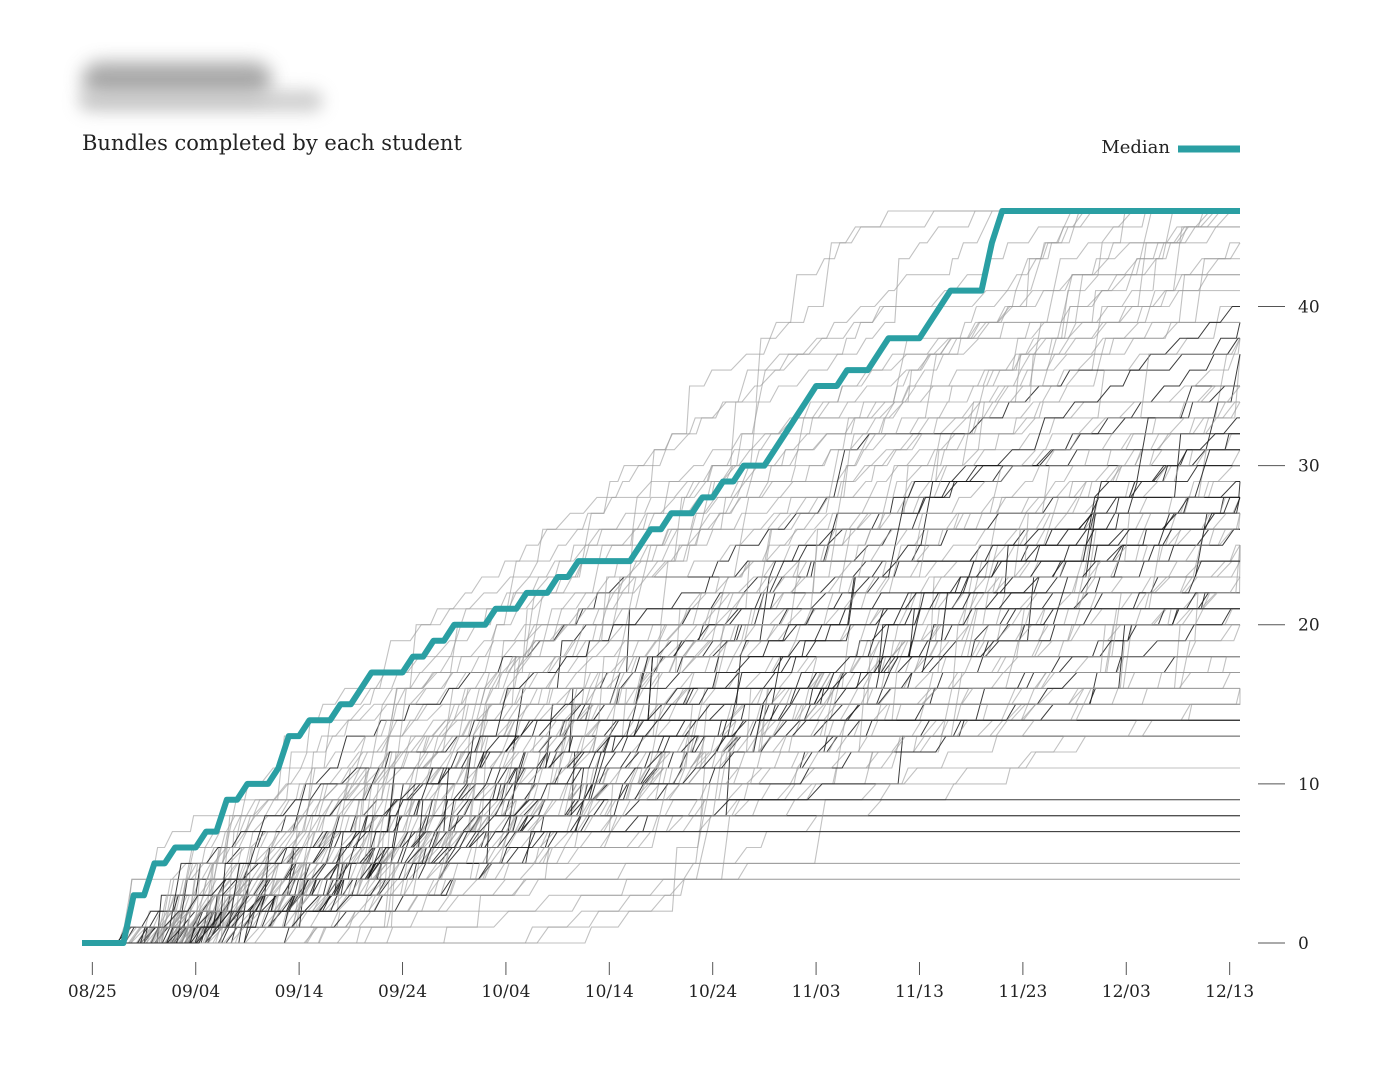 Image resolution: width=1400 pixels, height=1066 pixels. What do you see at coordinates (299, 992) in the screenshot?
I see `x-tick-label: 09/14` at bounding box center [299, 992].